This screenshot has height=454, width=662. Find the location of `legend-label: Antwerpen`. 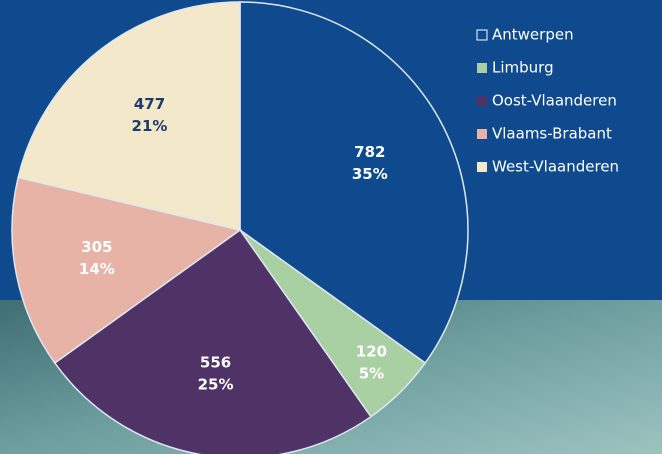

legend-label: Antwerpen is located at coordinates (533, 35).